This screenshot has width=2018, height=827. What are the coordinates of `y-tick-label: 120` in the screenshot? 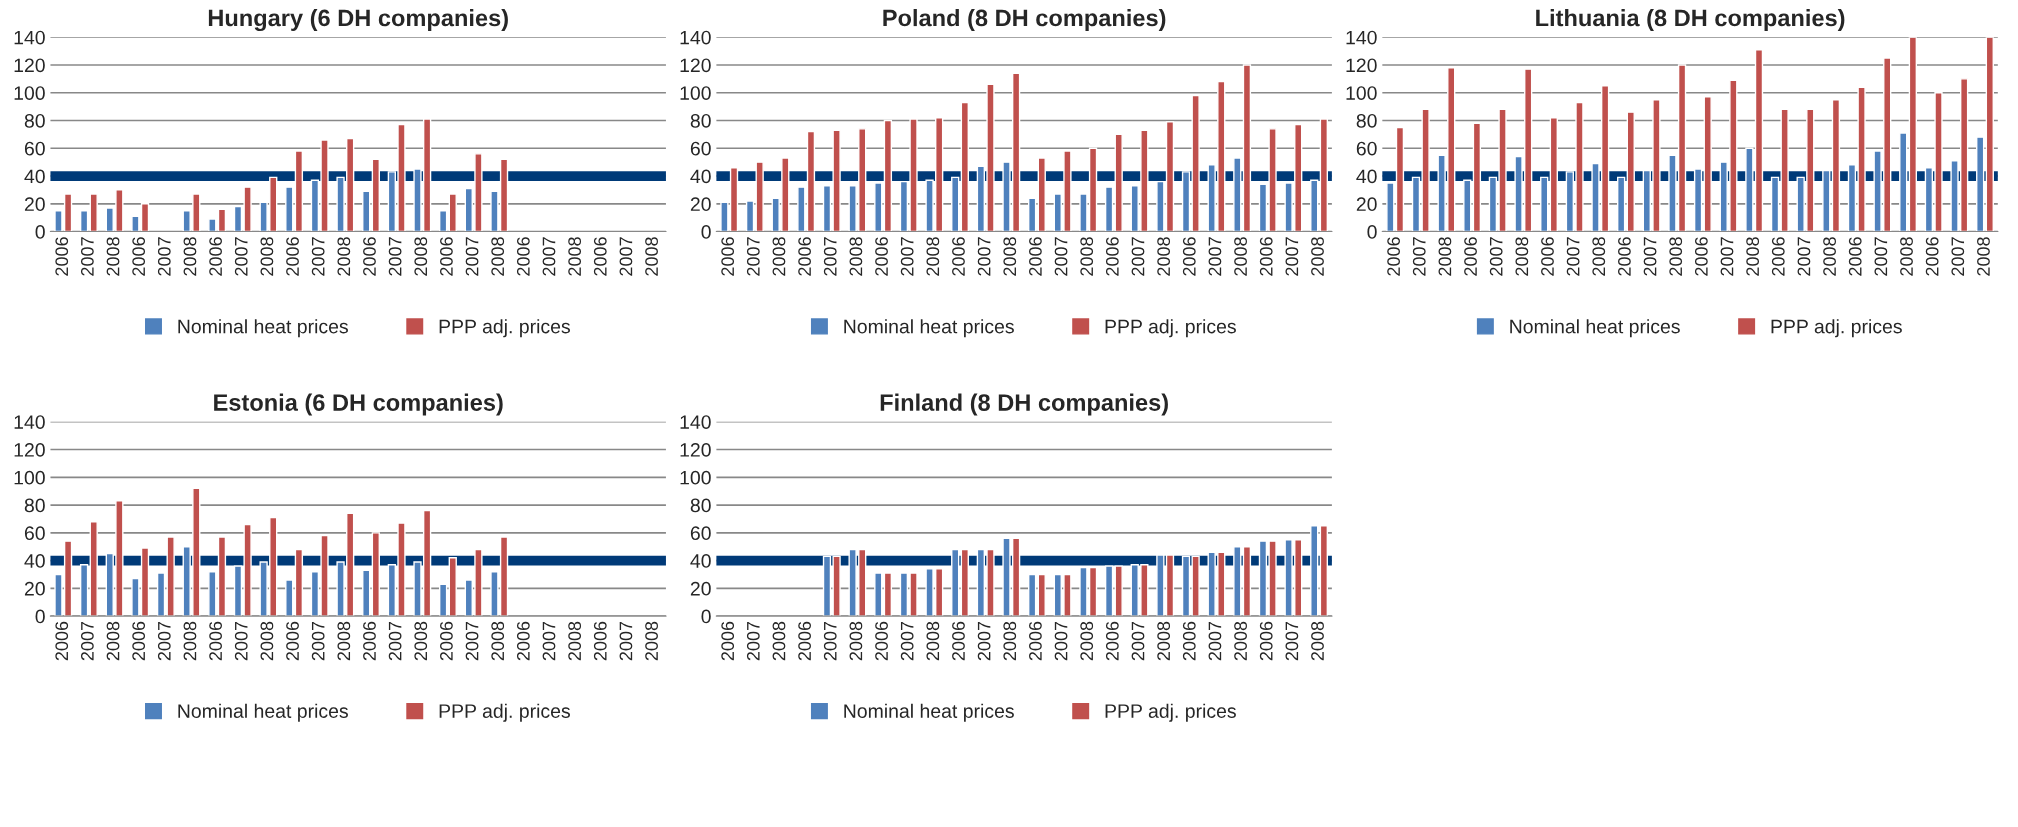 It's located at (29, 450).